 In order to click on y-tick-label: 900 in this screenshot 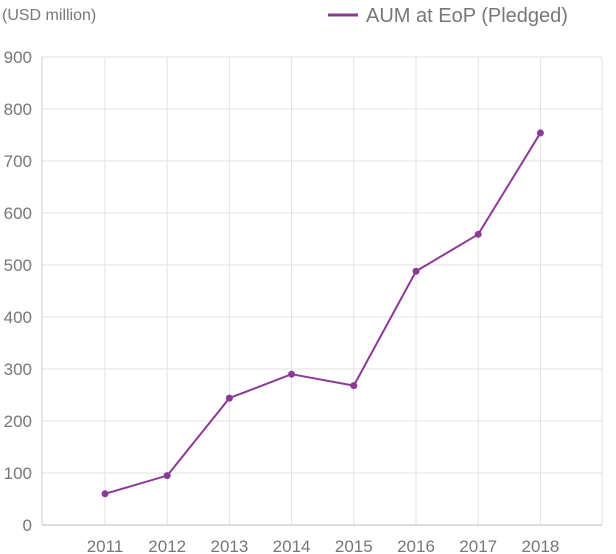, I will do `click(18, 57)`.